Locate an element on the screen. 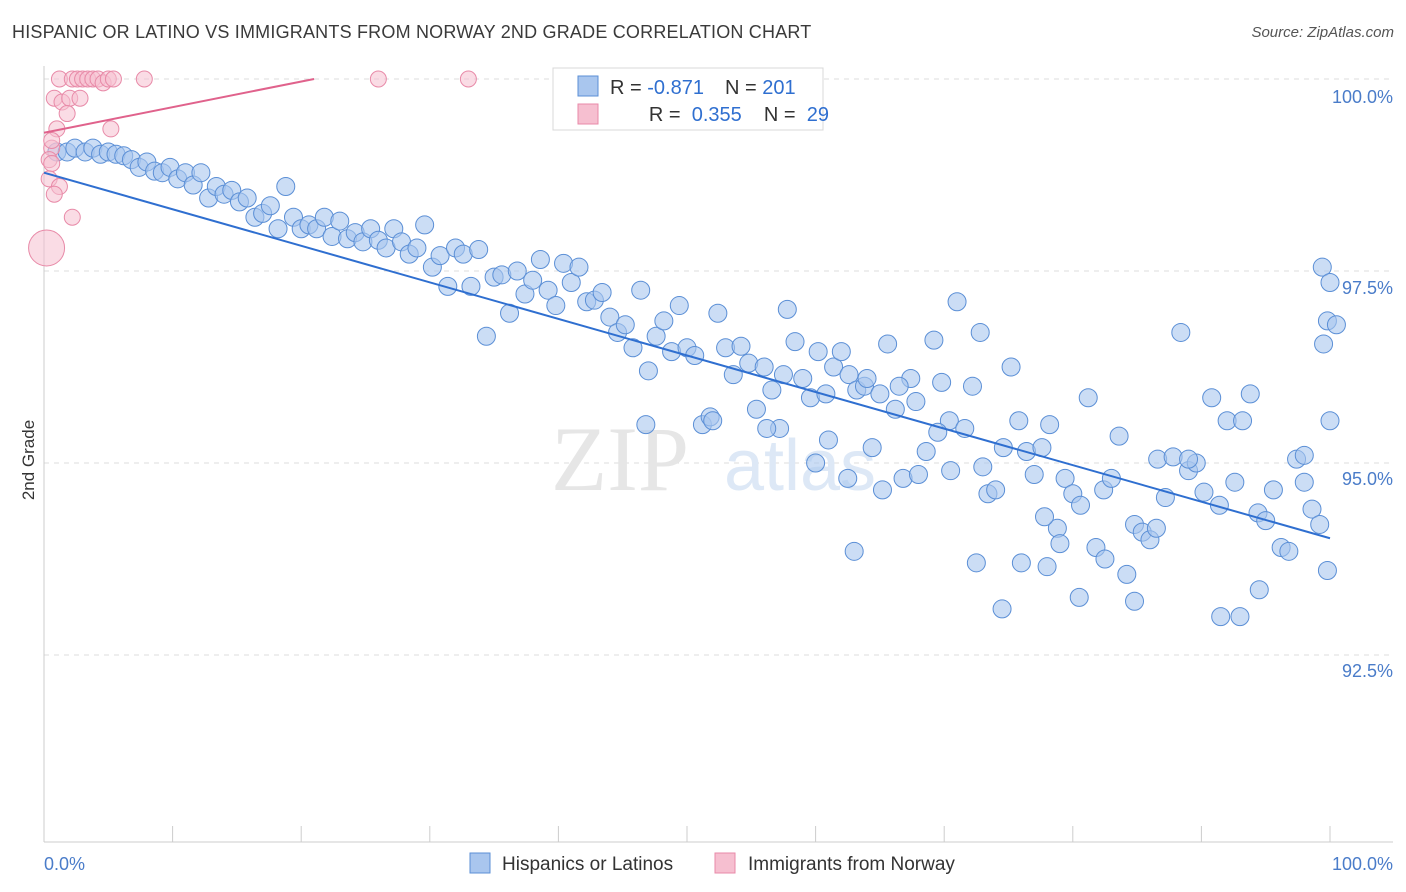 Image resolution: width=1406 pixels, height=892 pixels. legend-r-value-1: -0.871 is located at coordinates (675, 88).